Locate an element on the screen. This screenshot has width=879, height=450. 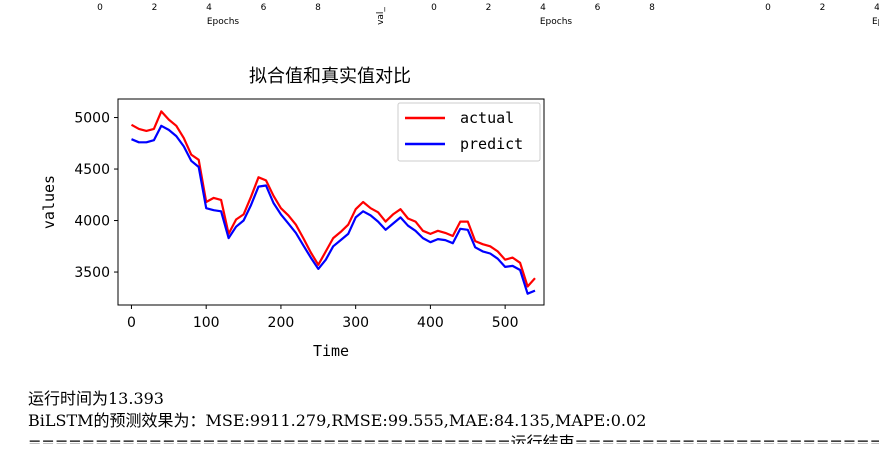
x-tick-label: 100 is located at coordinates (206, 323).